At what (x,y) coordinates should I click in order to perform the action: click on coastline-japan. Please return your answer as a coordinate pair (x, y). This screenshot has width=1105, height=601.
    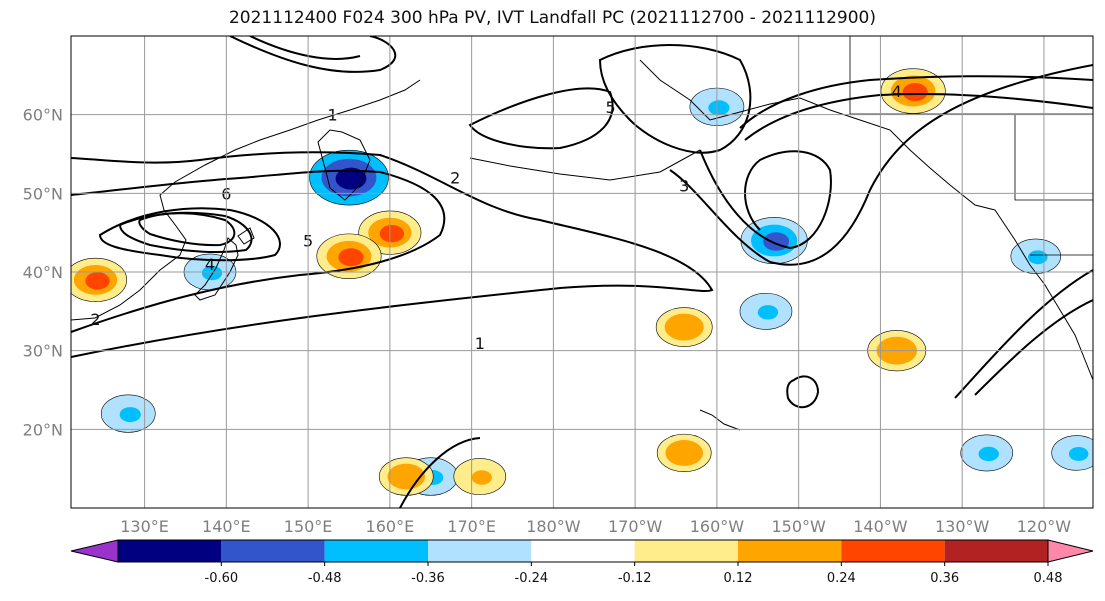
    Looking at the image, I should click on (216, 269).